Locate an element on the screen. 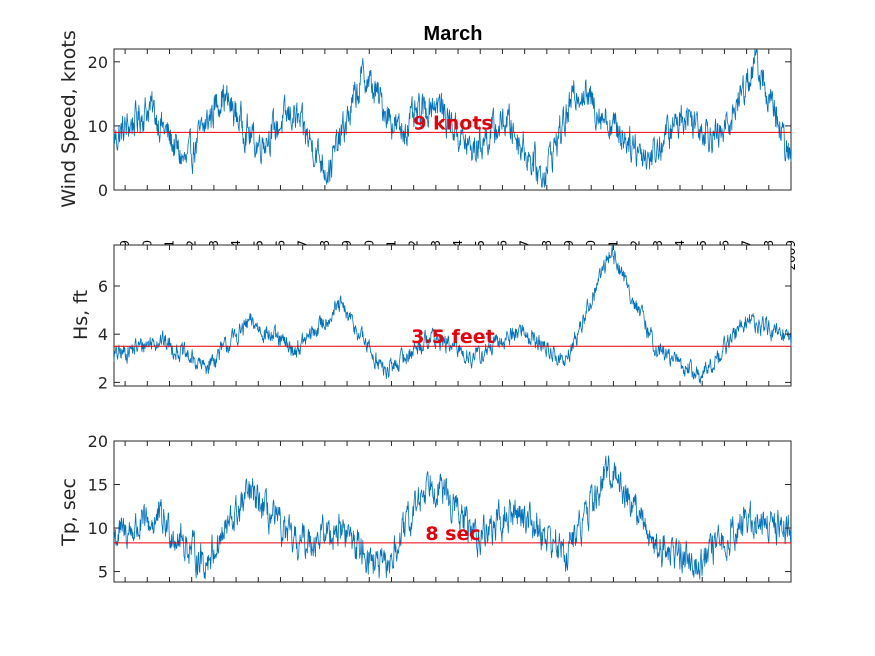 The height and width of the screenshot is (656, 875). wind-speed-ylabel: Wind Speed, knots is located at coordinates (69, 118).